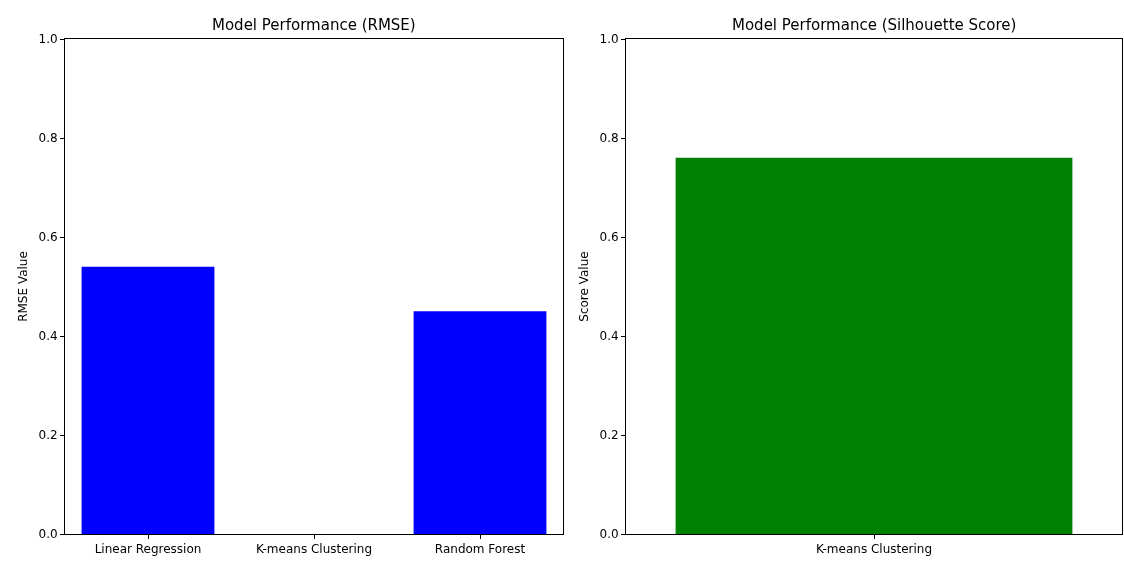 The image size is (1124, 563). What do you see at coordinates (874, 25) in the screenshot?
I see `chart-title: Model Performance (Silhouette Score)` at bounding box center [874, 25].